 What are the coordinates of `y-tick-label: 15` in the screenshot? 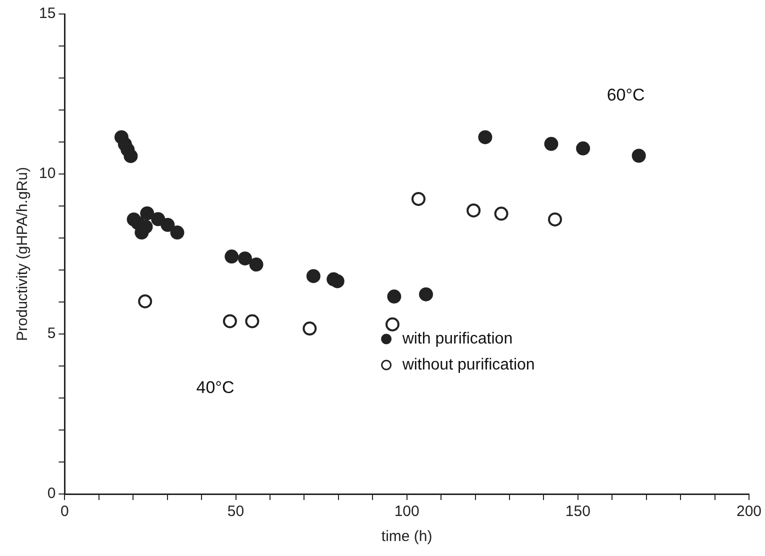 It's located at (47, 13).